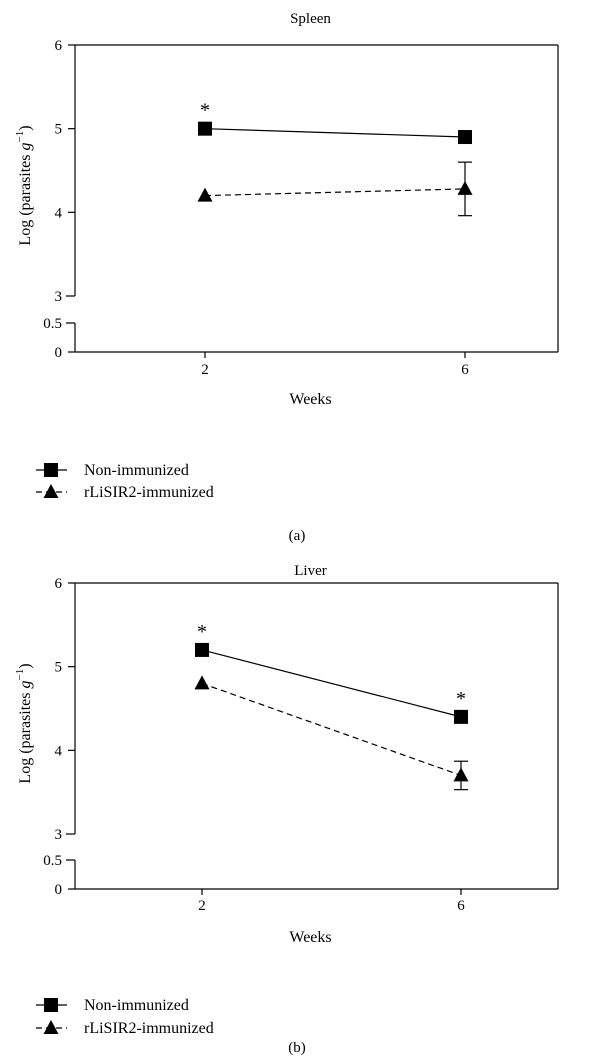 The image size is (595, 1062). Describe the element at coordinates (297, 536) in the screenshot. I see `panel-label: (a)` at that location.